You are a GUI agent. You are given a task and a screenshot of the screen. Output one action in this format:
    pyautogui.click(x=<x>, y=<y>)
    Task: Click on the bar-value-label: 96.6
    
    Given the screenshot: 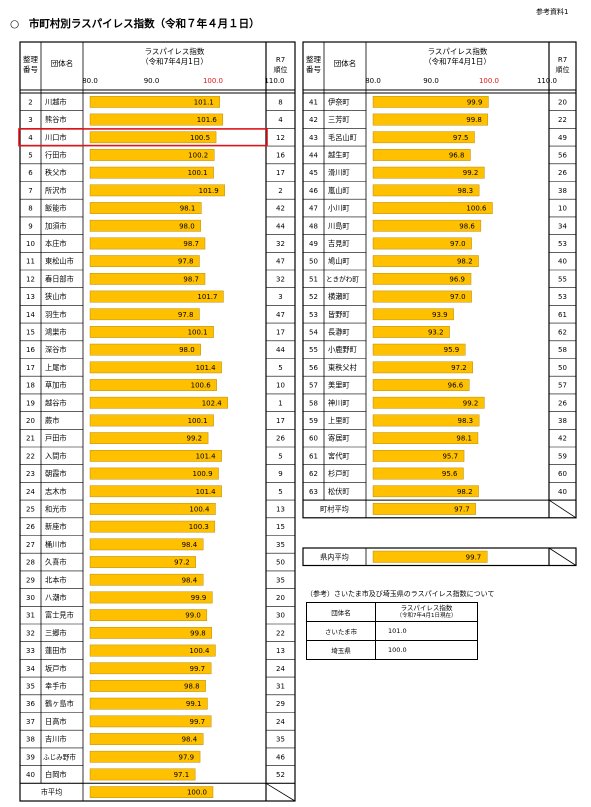 What is the action you would take?
    pyautogui.click(x=456, y=386)
    